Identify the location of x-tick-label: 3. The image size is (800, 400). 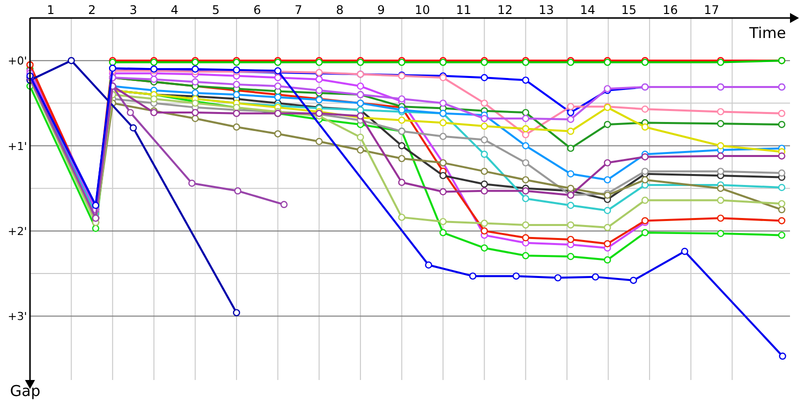
(133, 10).